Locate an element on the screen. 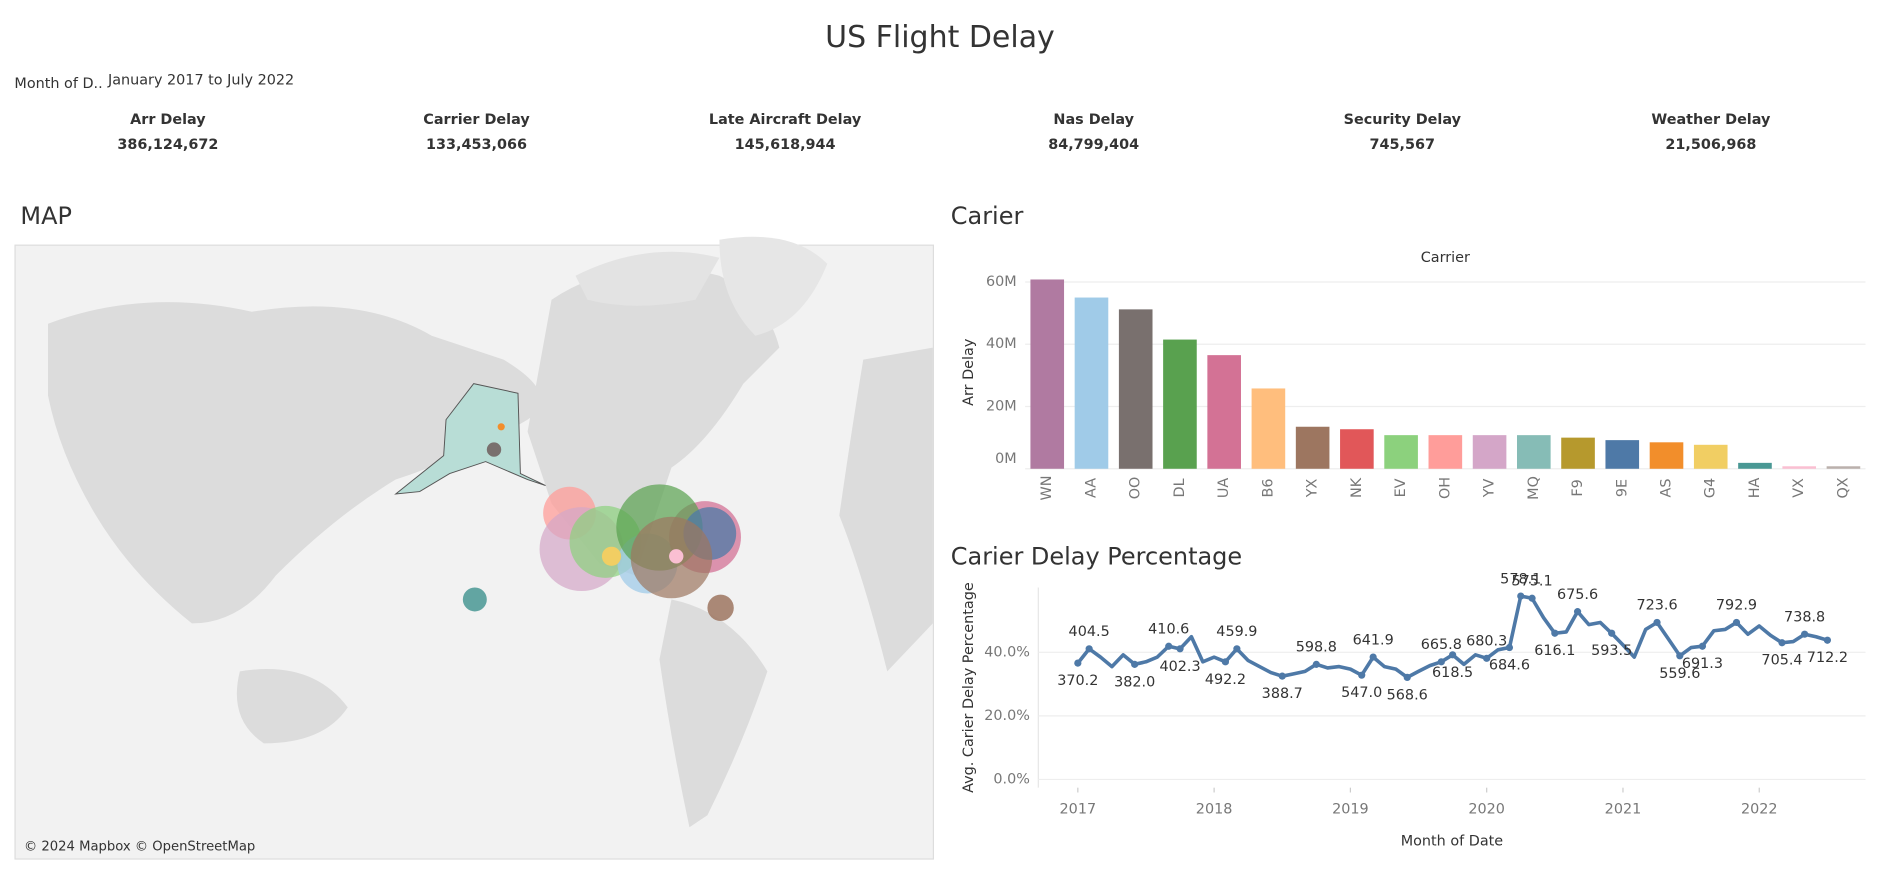 The width and height of the screenshot is (1880, 874). x-tick-label: MQ is located at coordinates (1534, 488).